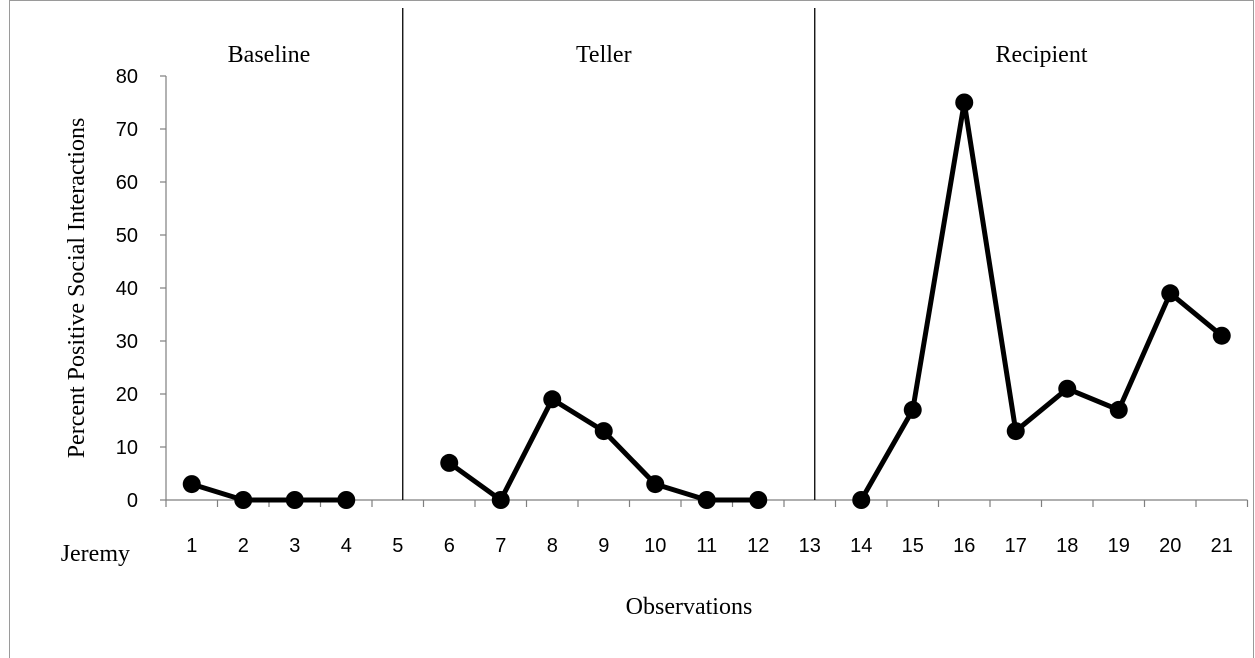 Image resolution: width=1255 pixels, height=658 pixels. I want to click on x-tick-label: 13, so click(810, 546).